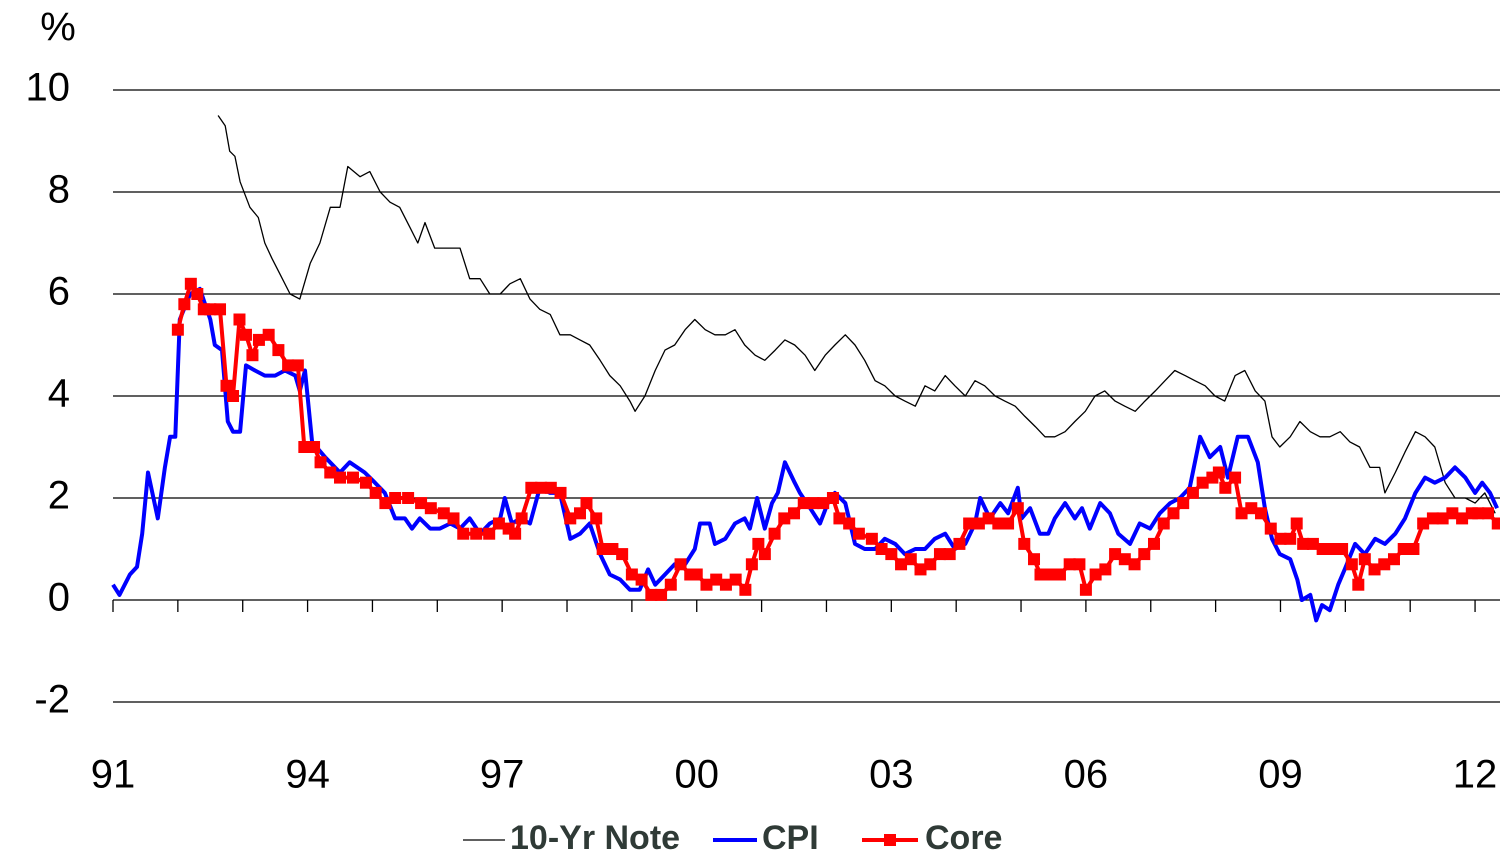  Describe the element at coordinates (59, 598) in the screenshot. I see `y-tick-label: 0` at that location.